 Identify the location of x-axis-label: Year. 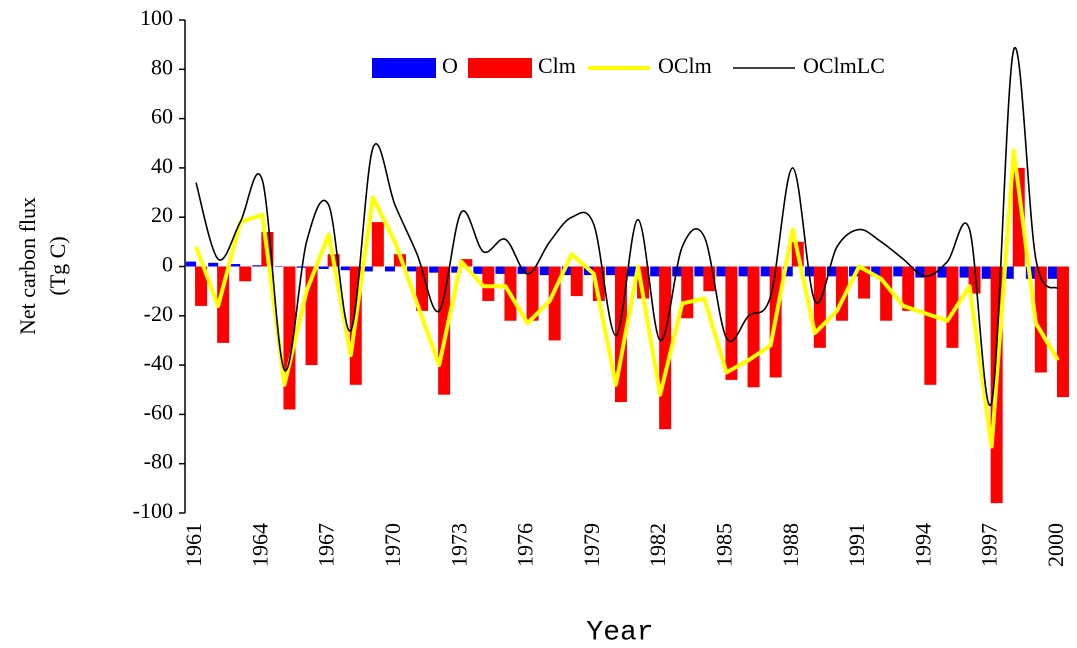
(619, 632).